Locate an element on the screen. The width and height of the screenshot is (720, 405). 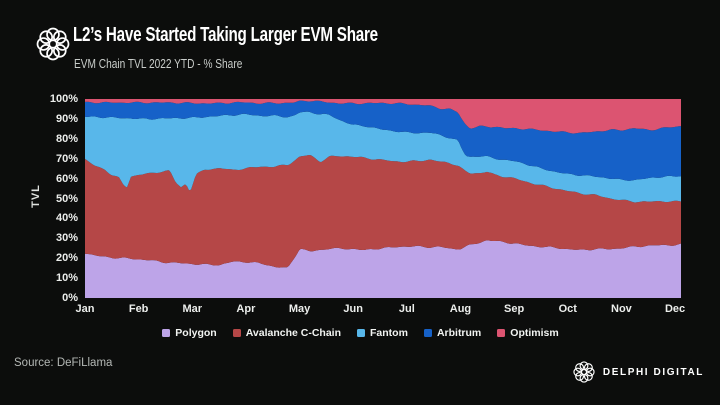
y-tick-label: 70% is located at coordinates (66, 158).